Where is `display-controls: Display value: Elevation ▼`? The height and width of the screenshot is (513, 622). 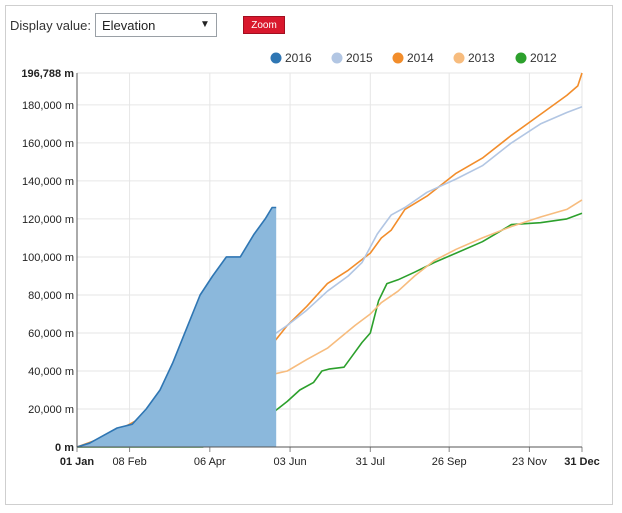
display-controls: Display value: Elevation ▼ is located at coordinates (113, 25).